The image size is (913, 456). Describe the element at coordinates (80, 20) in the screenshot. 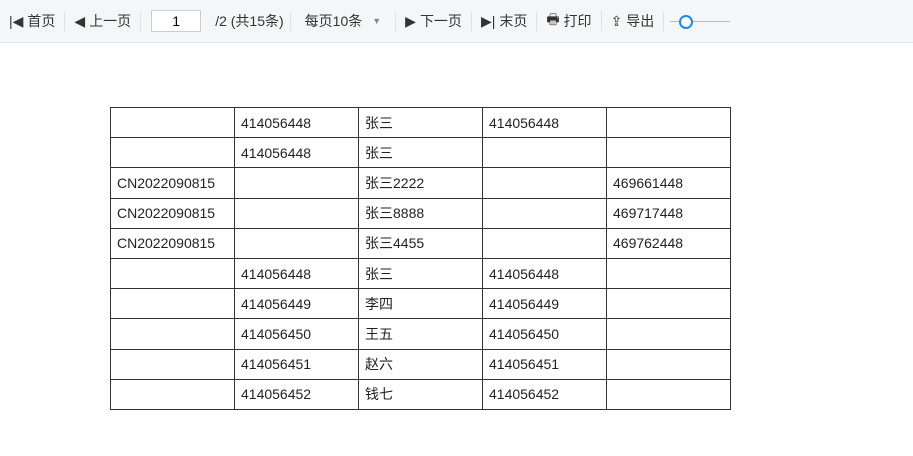

I see `prev-icon: ◀` at that location.